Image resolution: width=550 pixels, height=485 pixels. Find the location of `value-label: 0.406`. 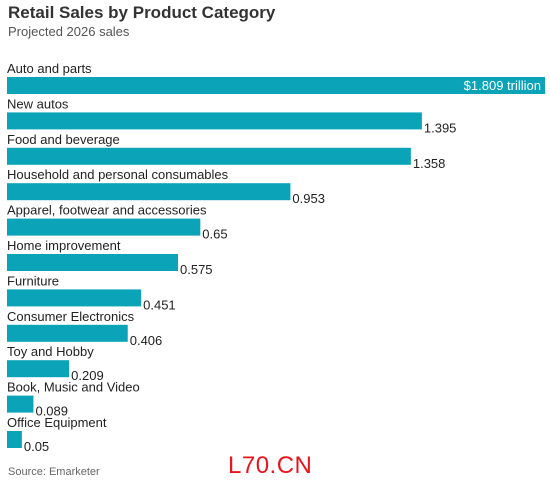

value-label: 0.406 is located at coordinates (146, 340).